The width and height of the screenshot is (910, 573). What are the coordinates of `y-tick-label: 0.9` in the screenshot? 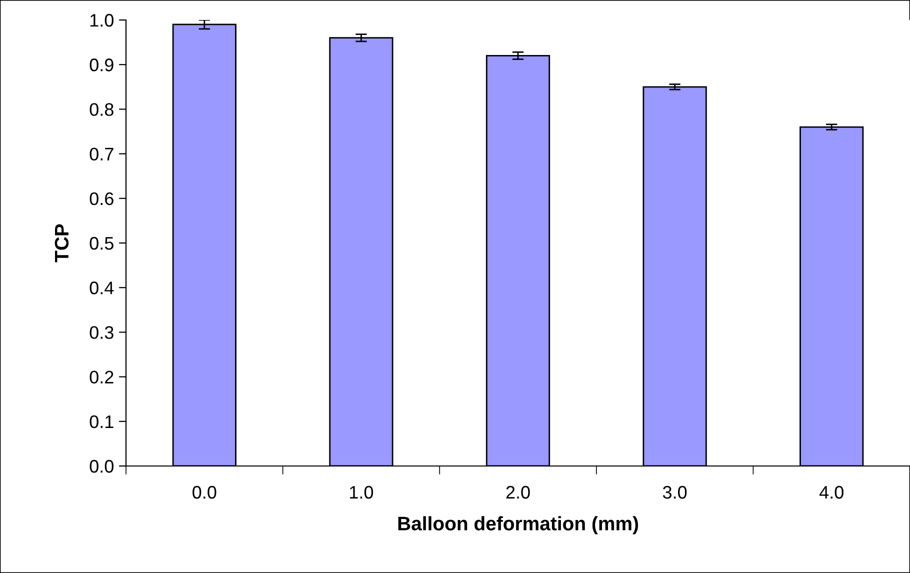 It's located at (102, 65).